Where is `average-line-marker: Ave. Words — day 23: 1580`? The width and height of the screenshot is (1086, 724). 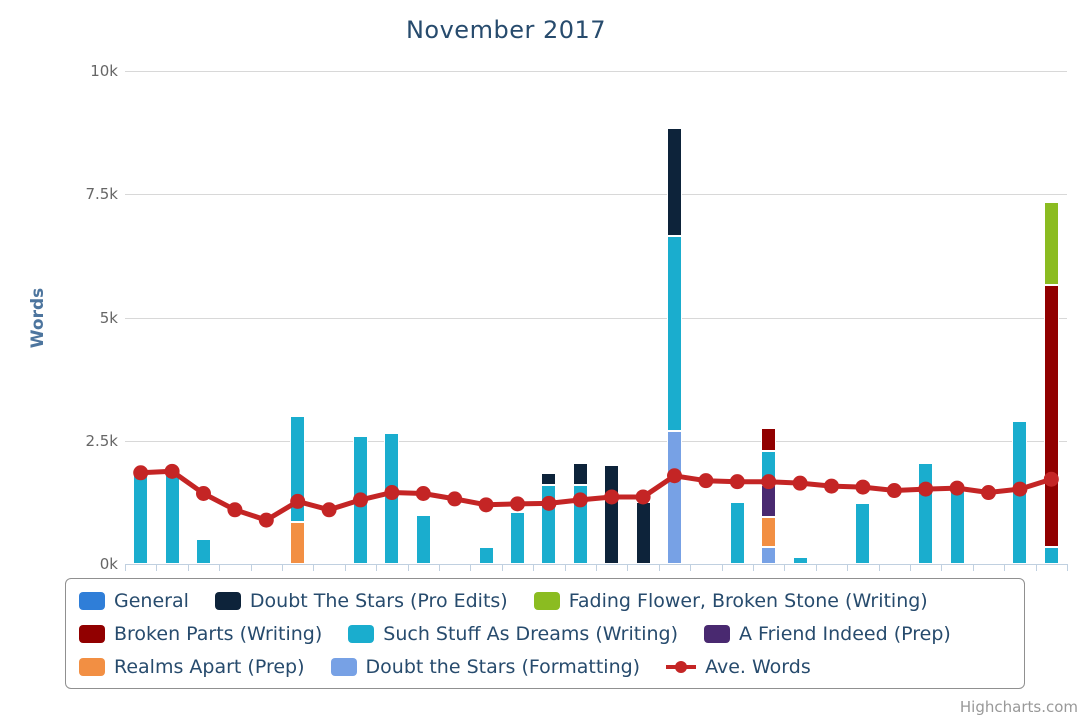
average-line-marker: Ave. Words — day 23: 1580 is located at coordinates (831, 486).